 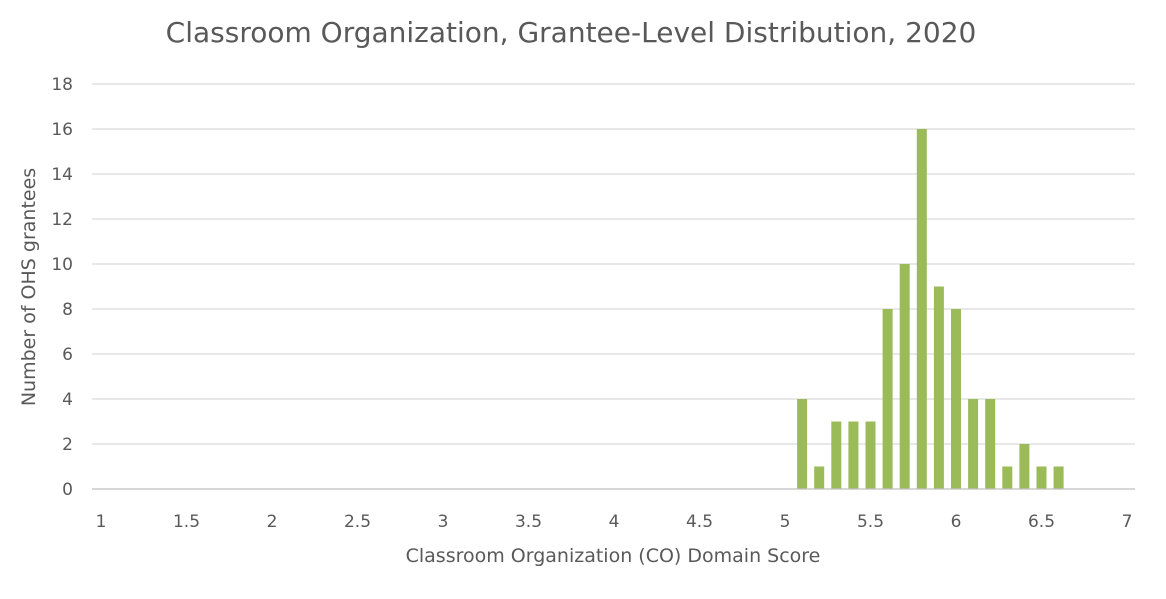 What do you see at coordinates (357, 522) in the screenshot?
I see `x-tick-label: 2.5` at bounding box center [357, 522].